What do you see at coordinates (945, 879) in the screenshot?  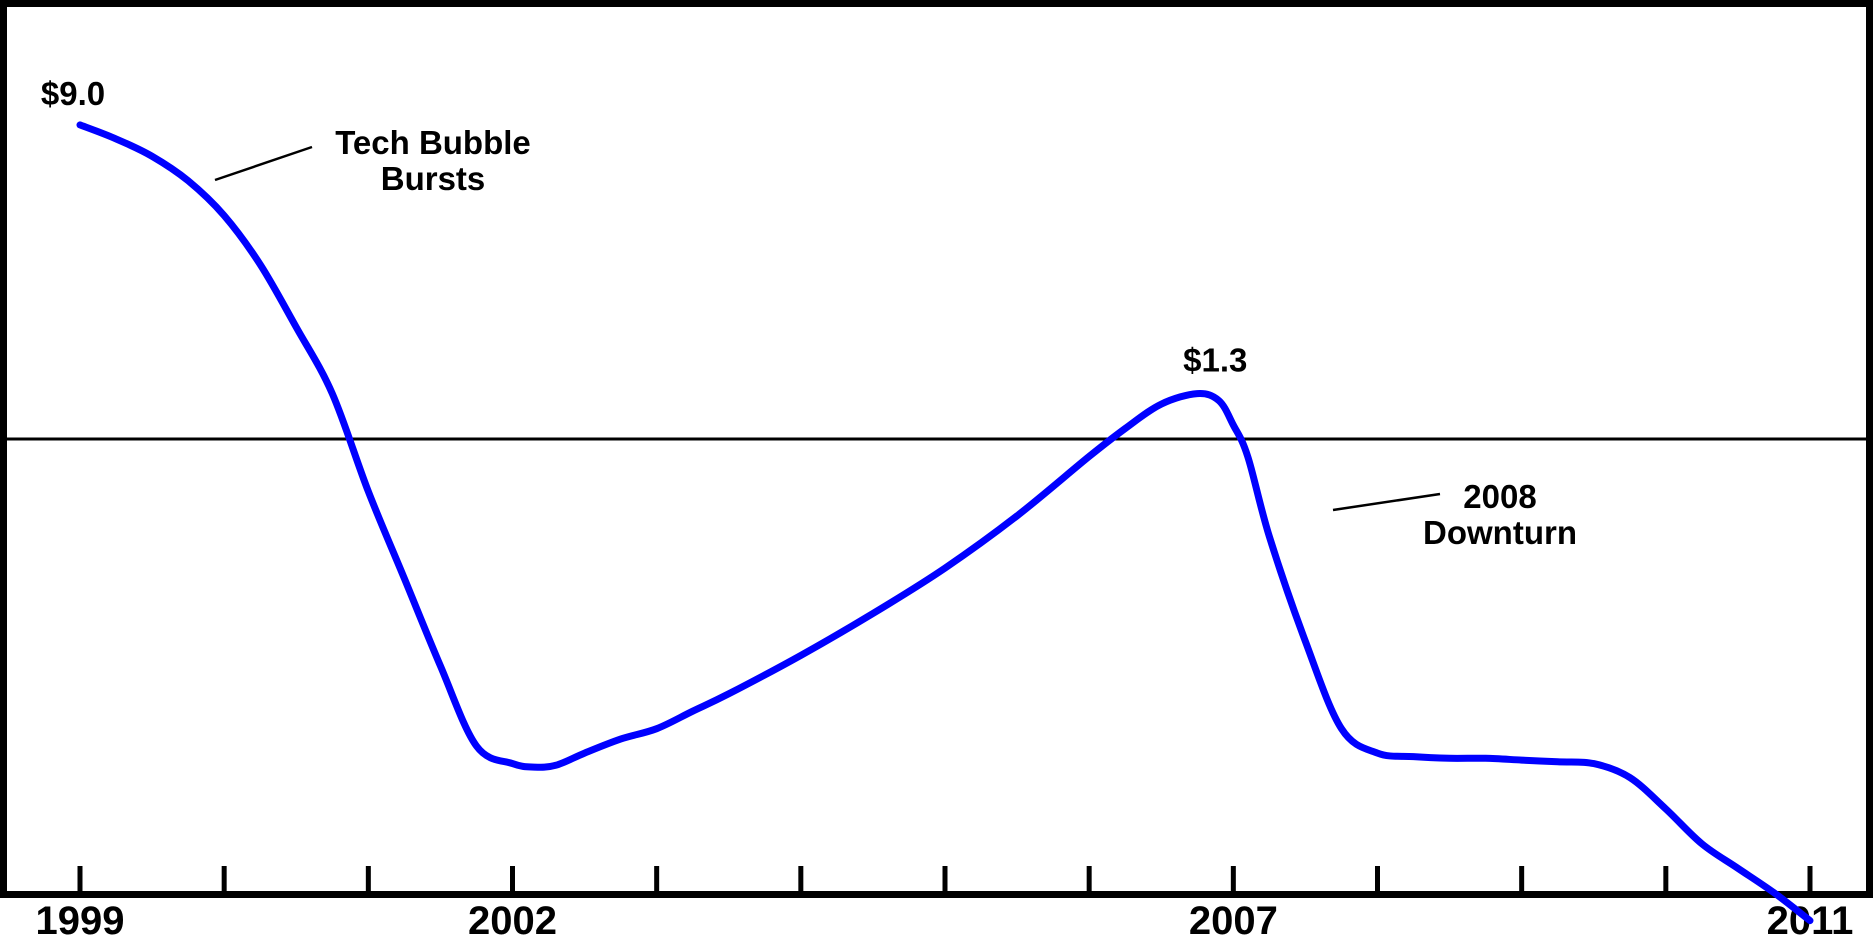 I see `x-axis-ticks` at bounding box center [945, 879].